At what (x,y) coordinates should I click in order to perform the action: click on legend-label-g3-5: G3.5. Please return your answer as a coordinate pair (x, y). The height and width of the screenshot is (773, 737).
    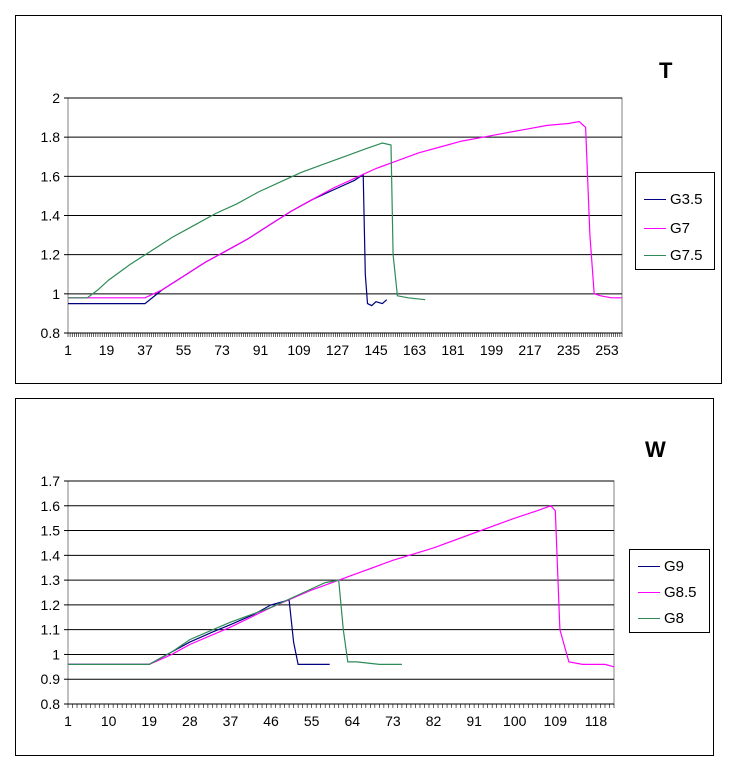
    Looking at the image, I should click on (686, 199).